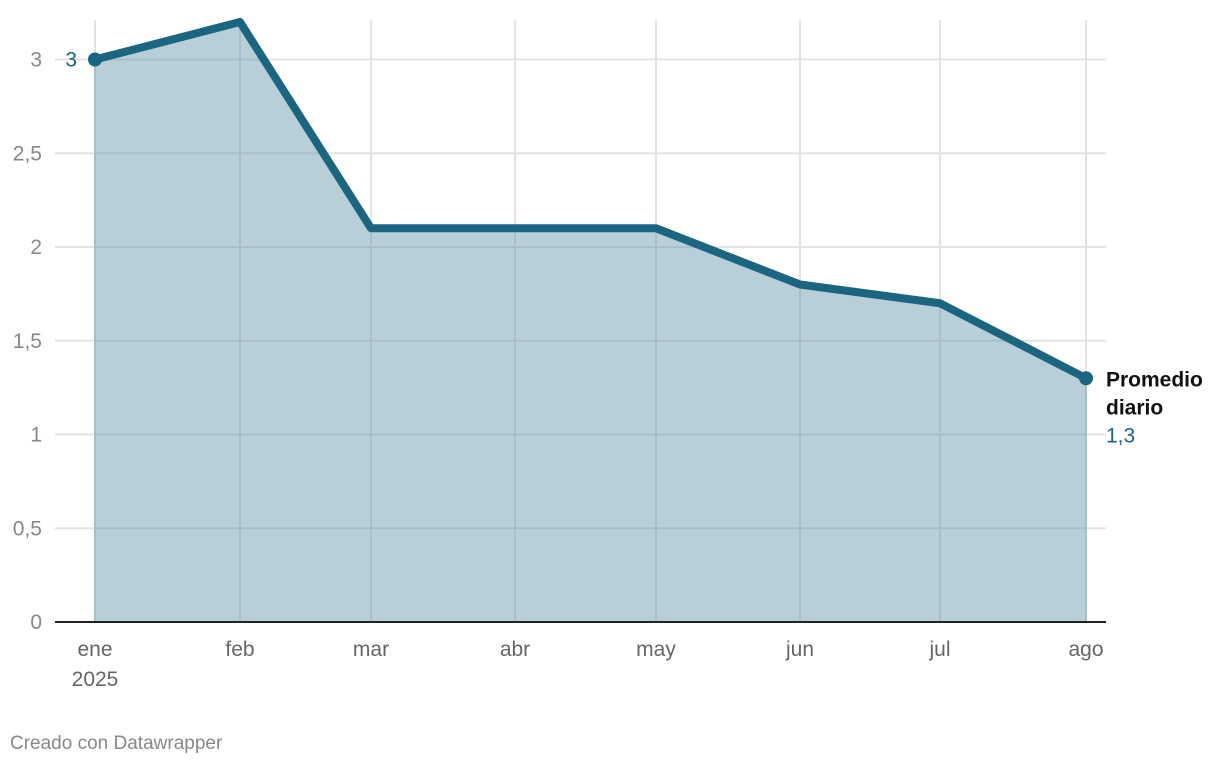 Image resolution: width=1220 pixels, height=768 pixels. I want to click on x-tick-label: jul, so click(939, 649).